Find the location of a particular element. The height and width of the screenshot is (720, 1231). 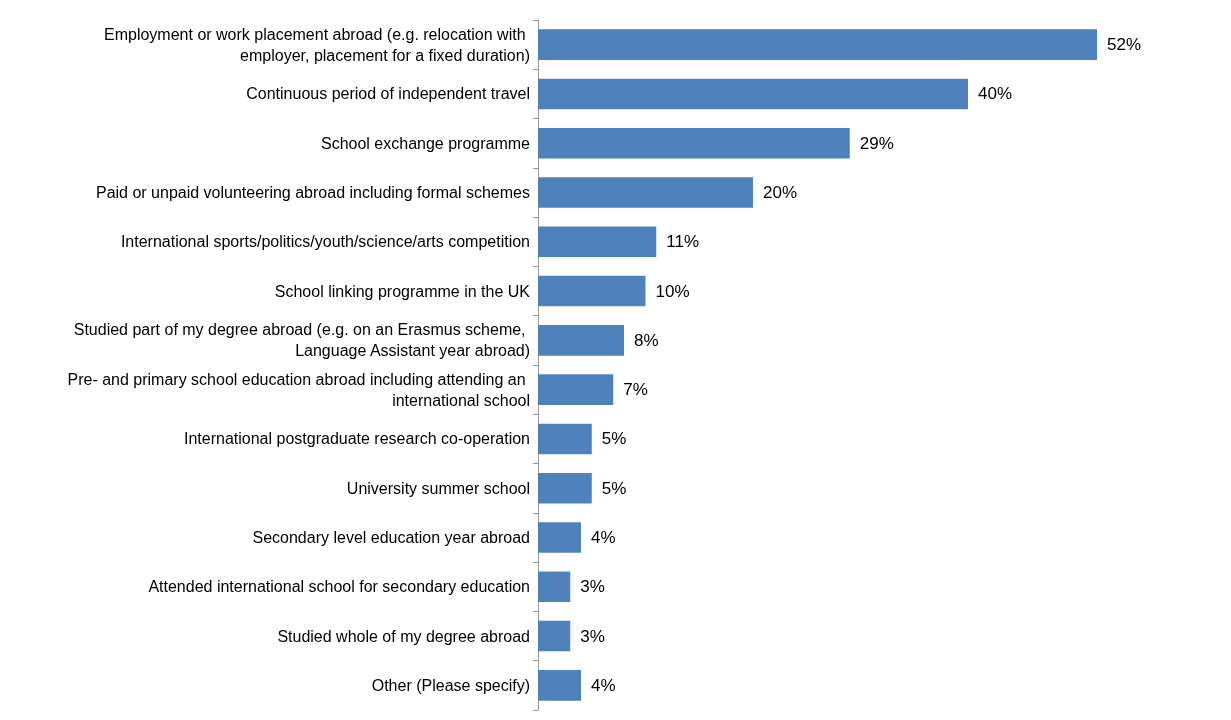

y-tick-label: School linking programme in the UK is located at coordinates (402, 291).